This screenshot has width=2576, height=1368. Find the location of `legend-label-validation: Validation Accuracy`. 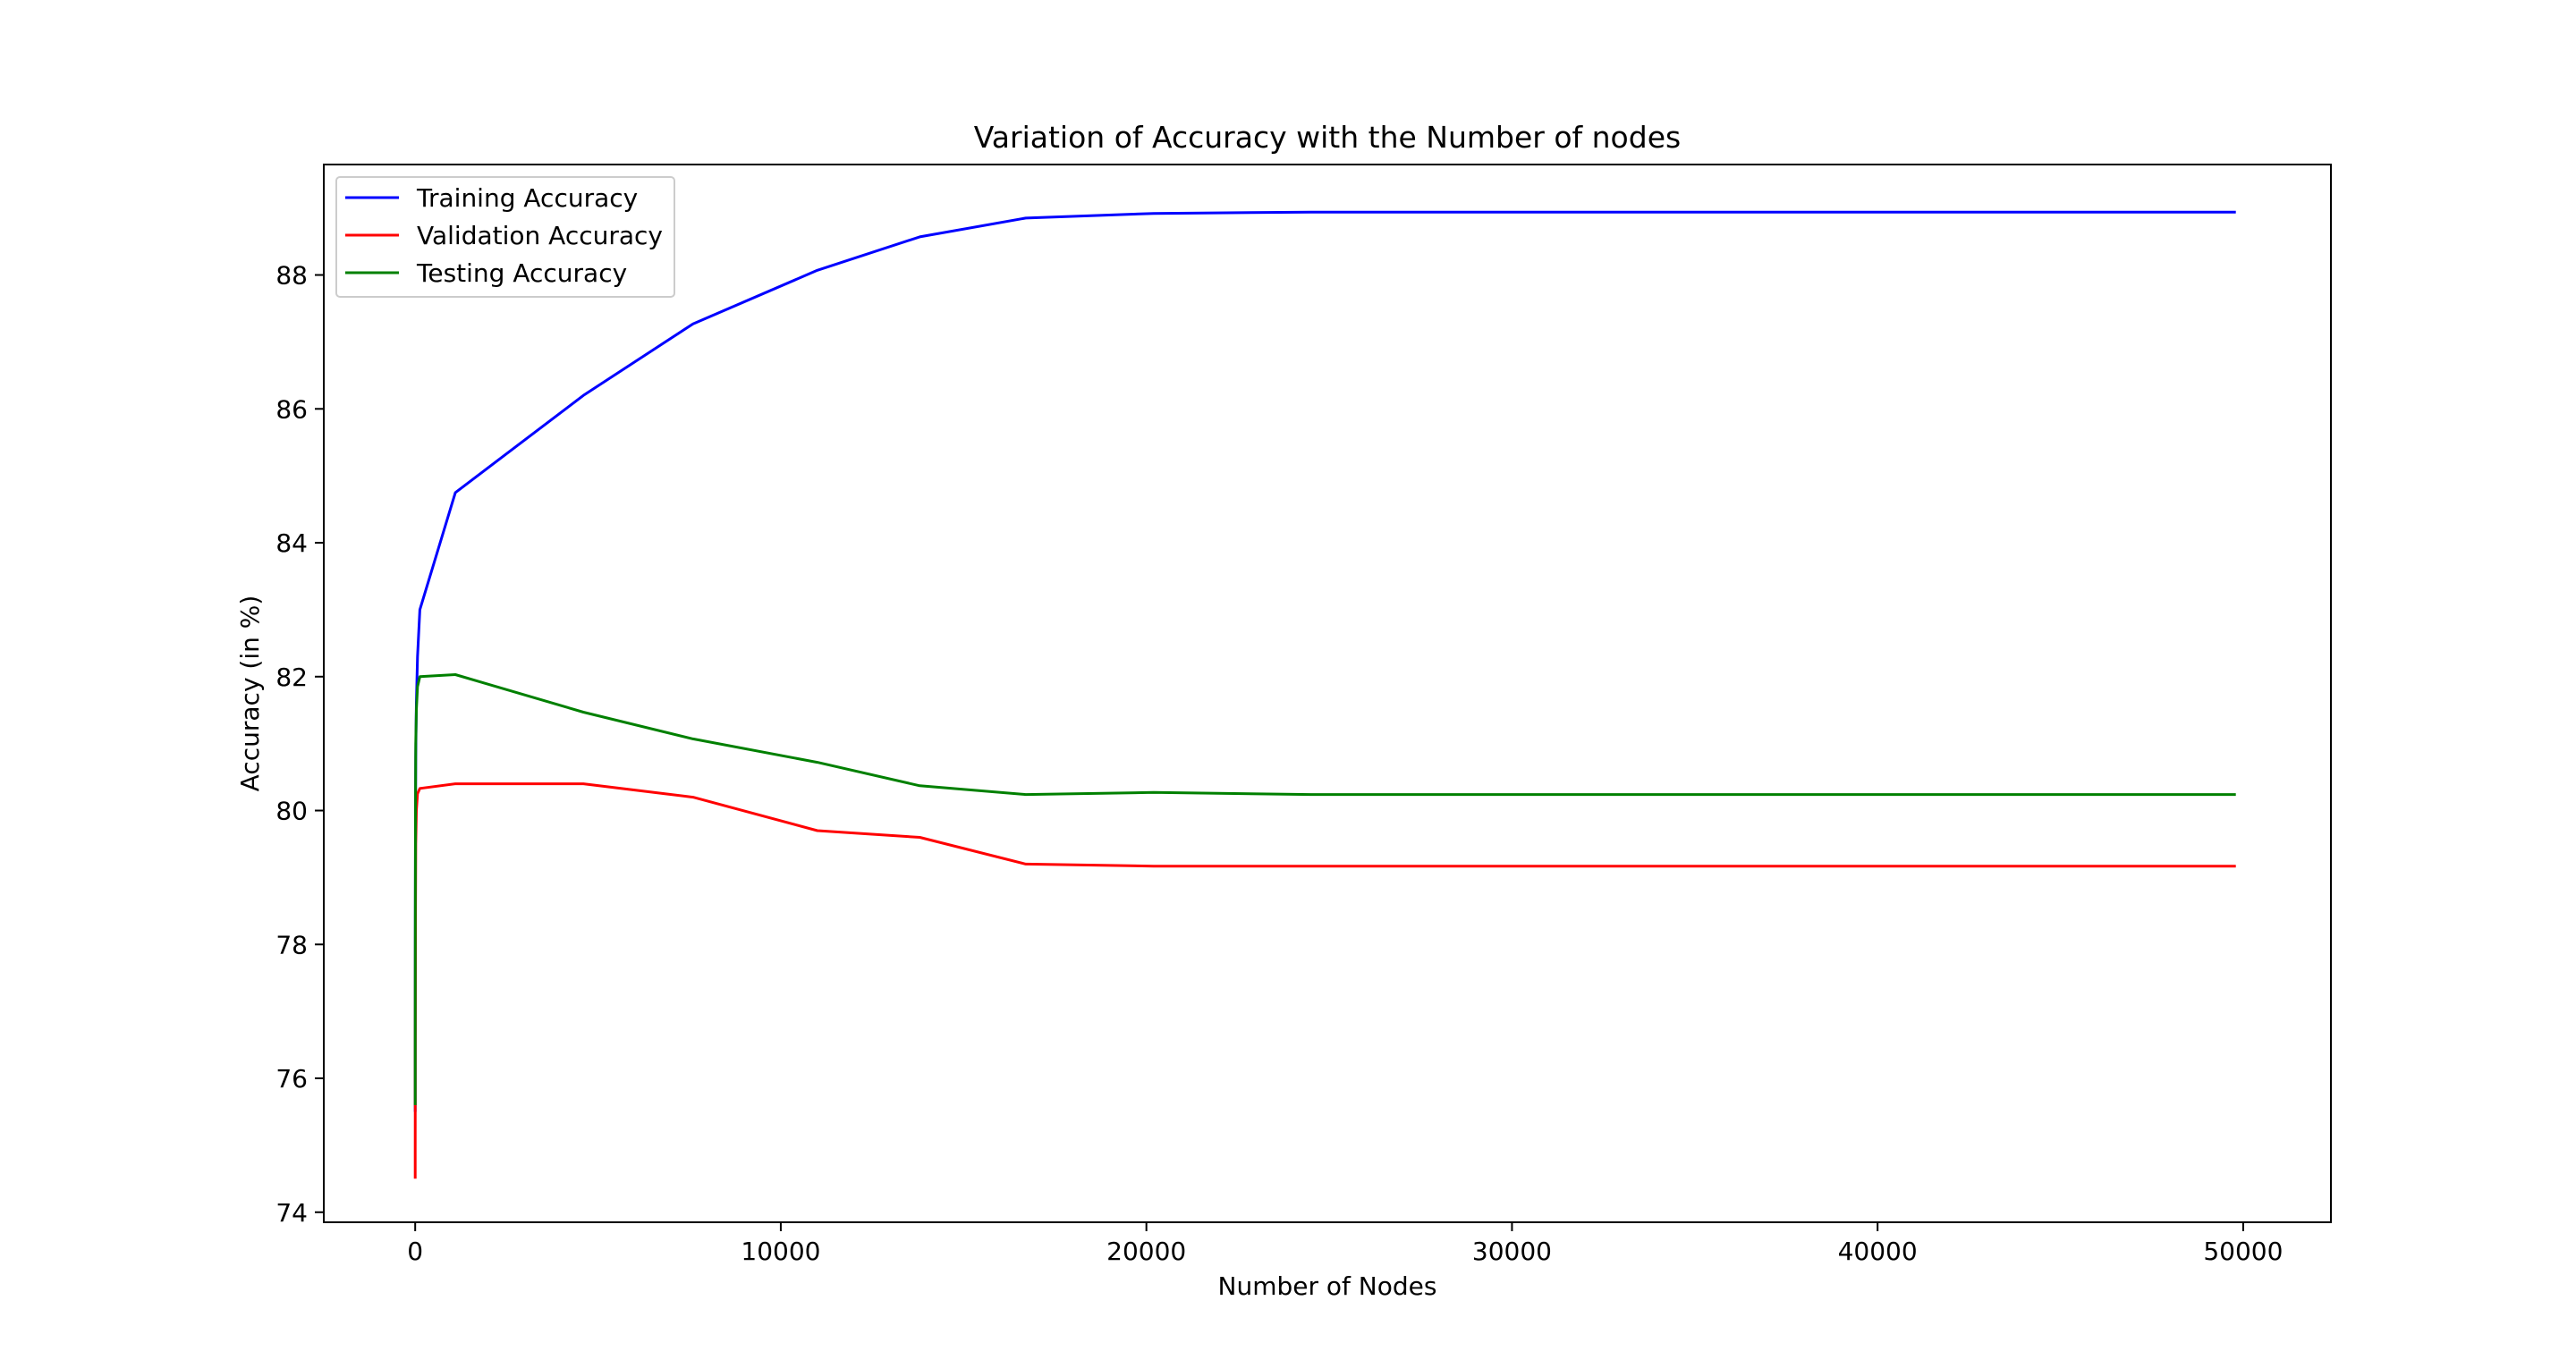

legend-label-validation: Validation Accuracy is located at coordinates (540, 236).